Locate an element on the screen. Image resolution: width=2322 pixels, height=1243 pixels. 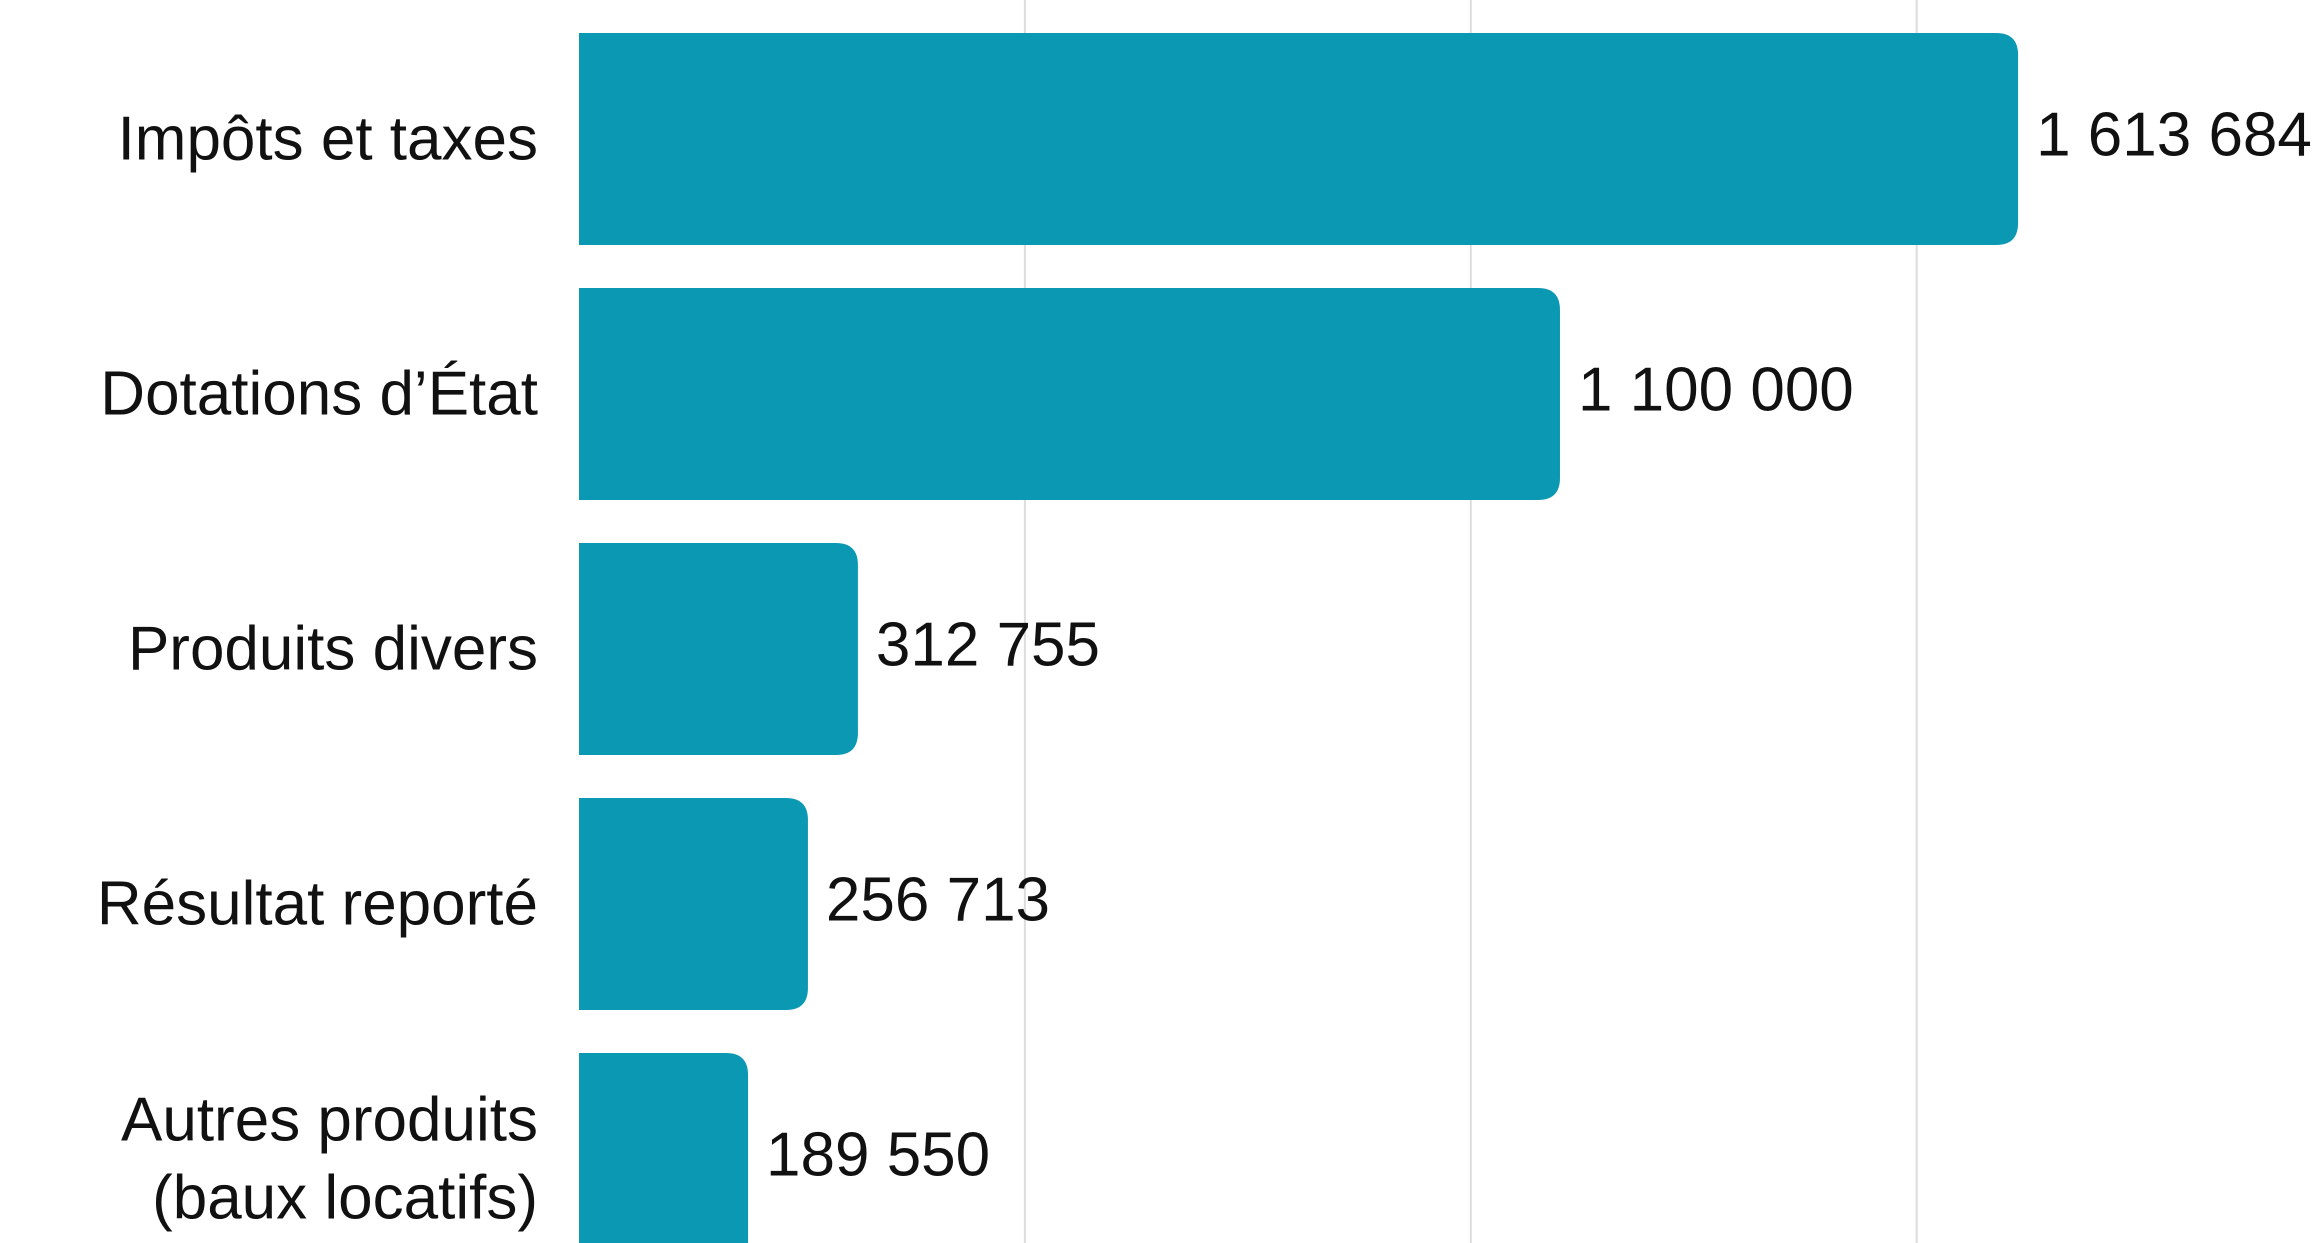
value-label: 1 100 000 is located at coordinates (1716, 389).